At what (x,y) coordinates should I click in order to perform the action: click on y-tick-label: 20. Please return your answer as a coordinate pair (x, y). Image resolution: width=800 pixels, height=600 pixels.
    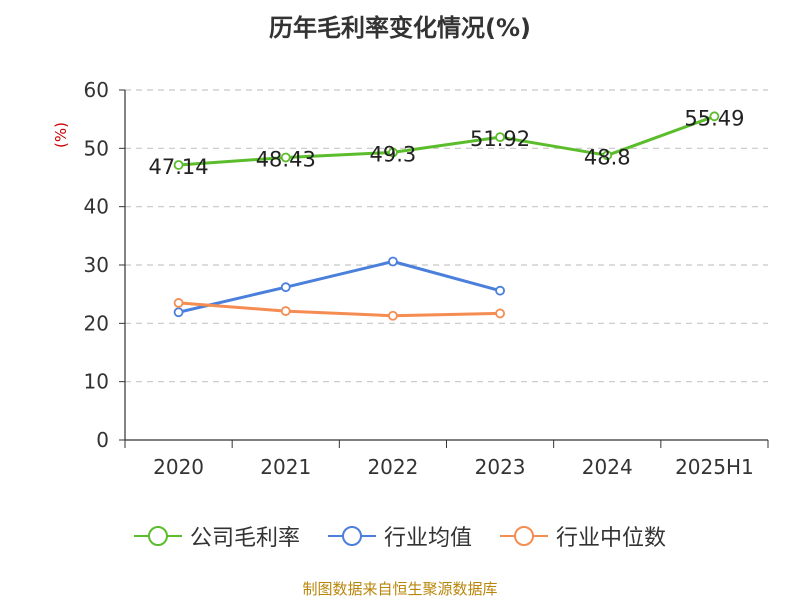
    Looking at the image, I should click on (96, 323).